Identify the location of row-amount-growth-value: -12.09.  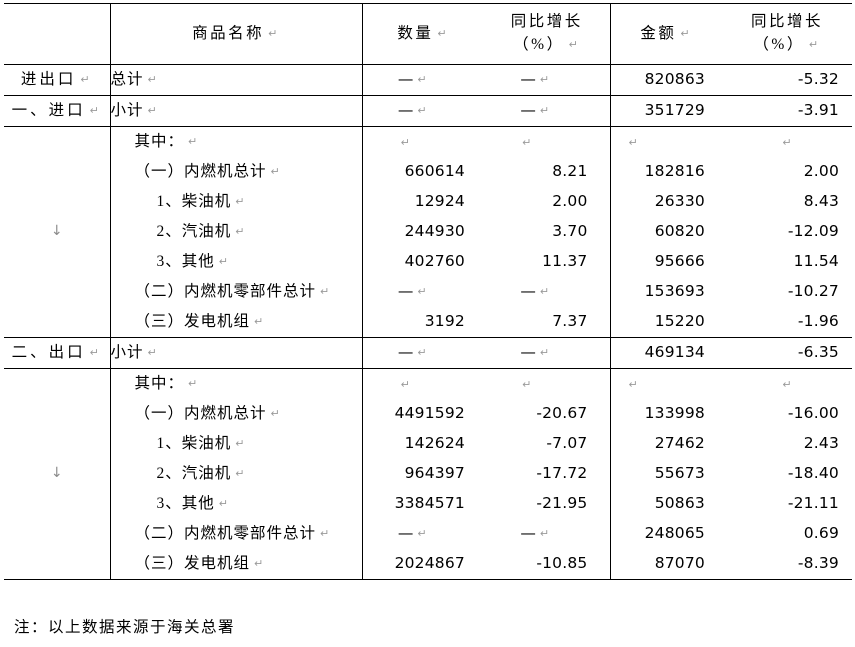
(813, 231).